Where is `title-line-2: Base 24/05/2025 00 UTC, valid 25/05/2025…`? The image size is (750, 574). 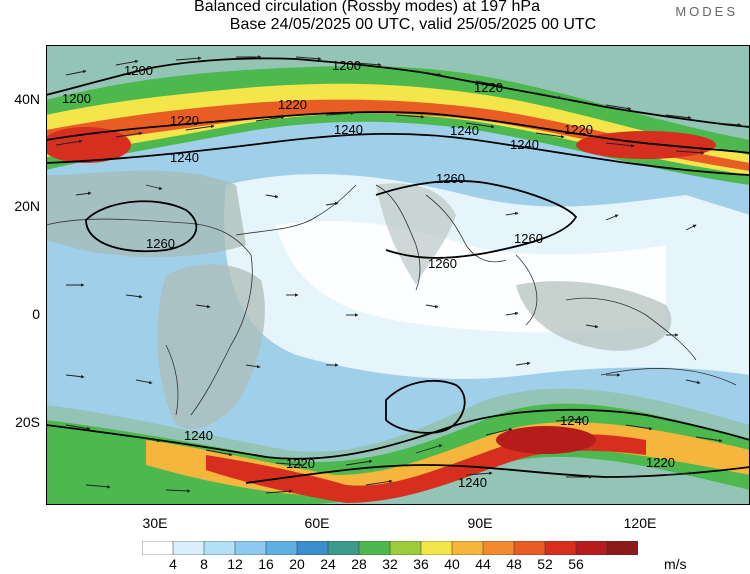 title-line-2: Base 24/05/2025 00 UTC, valid 25/05/2025… is located at coordinates (413, 24).